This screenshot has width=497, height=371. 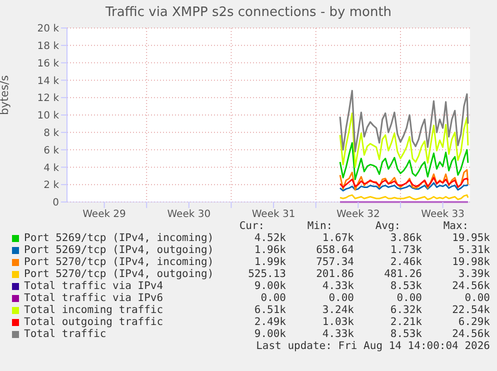 What do you see at coordinates (372, 346) in the screenshot?
I see `text: Last update: Fri Aug 14 14:00:04 2026` at bounding box center [372, 346].